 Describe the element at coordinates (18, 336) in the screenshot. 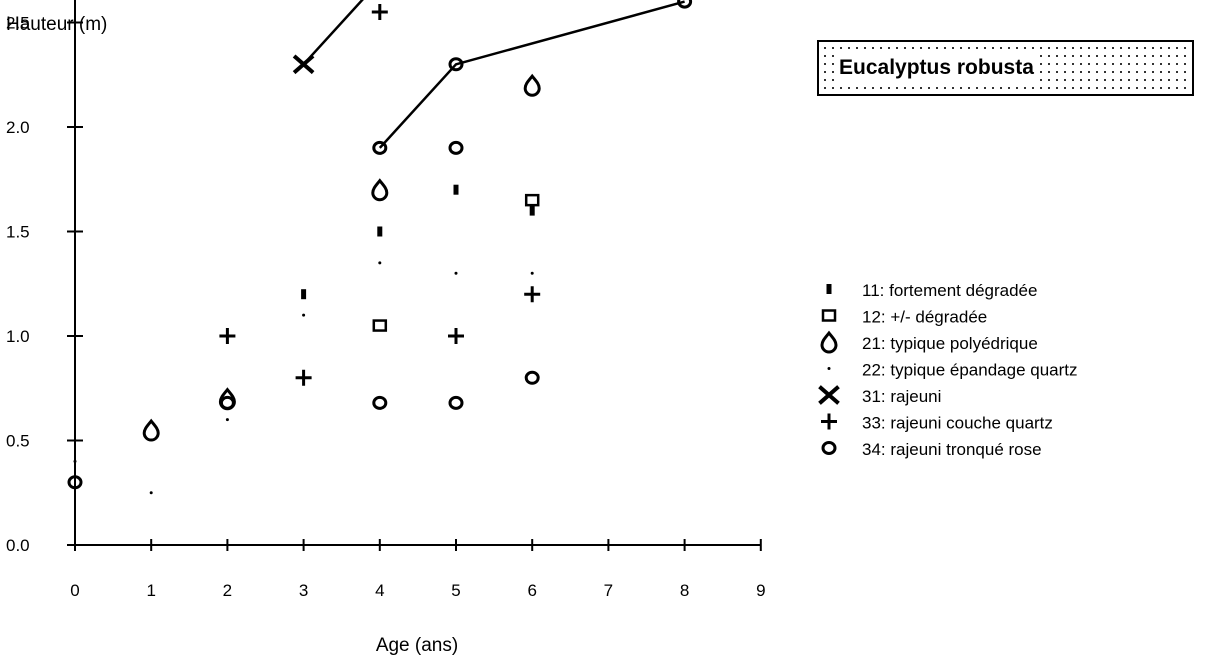

I see `y-tick-label: 1.0` at that location.